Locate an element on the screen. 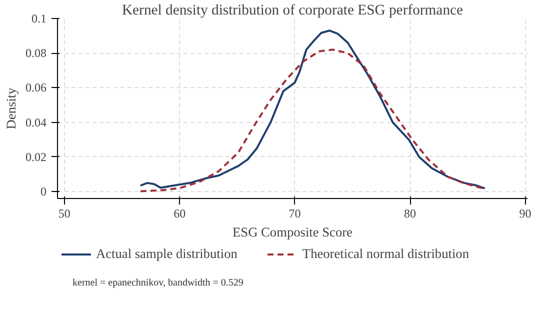 The width and height of the screenshot is (550, 320). y-tick-label: 0.06 is located at coordinates (36, 87).